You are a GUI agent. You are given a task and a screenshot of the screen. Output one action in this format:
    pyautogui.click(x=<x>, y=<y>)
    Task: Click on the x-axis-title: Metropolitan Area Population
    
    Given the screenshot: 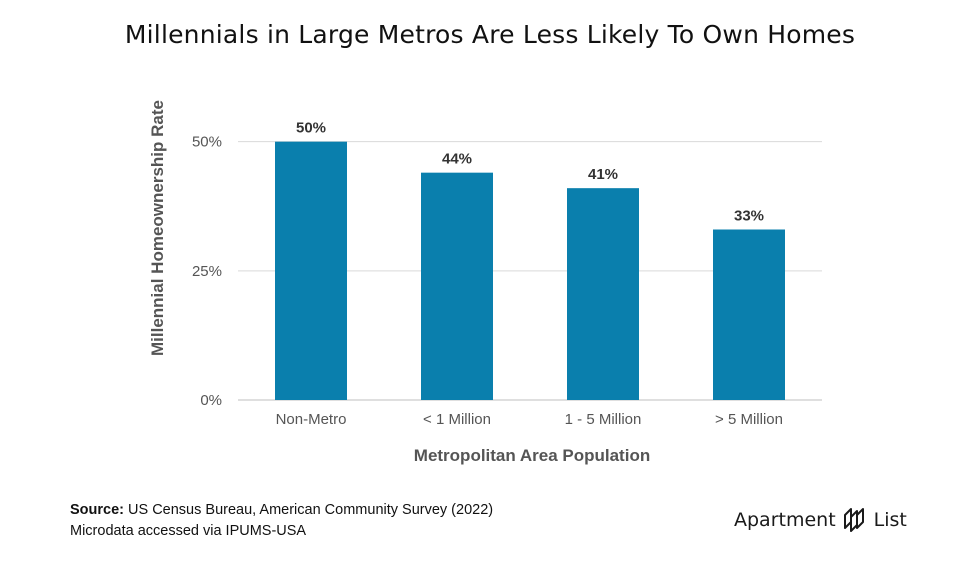 What is the action you would take?
    pyautogui.click(x=532, y=455)
    